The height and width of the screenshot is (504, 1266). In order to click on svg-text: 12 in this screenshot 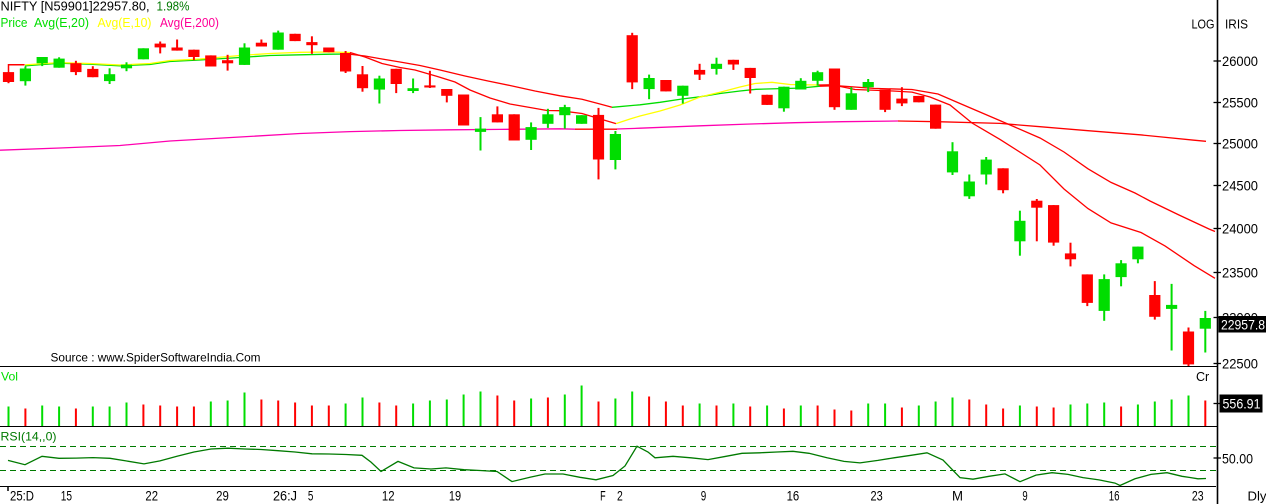, I will do `click(388, 496)`.